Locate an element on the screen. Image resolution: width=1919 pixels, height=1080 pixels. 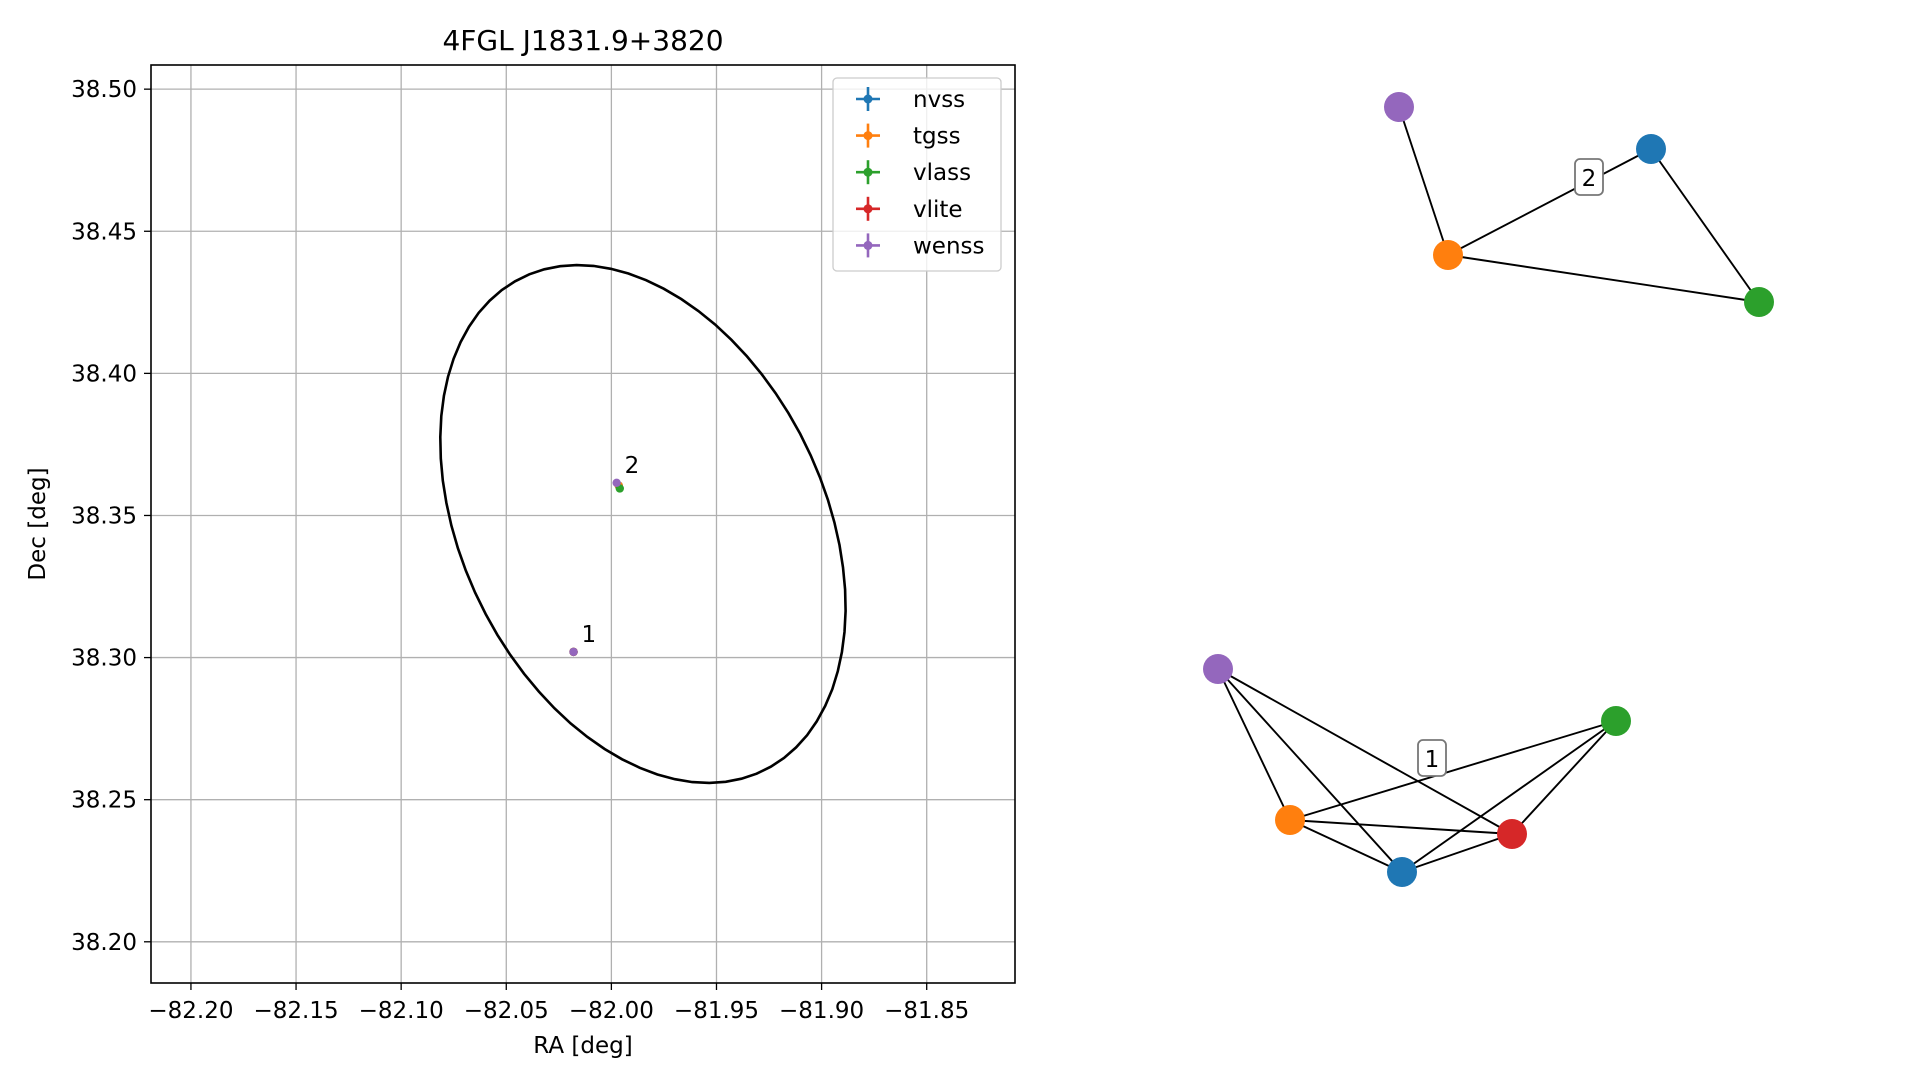
x-tick-label: −82.00 is located at coordinates (611, 1011).